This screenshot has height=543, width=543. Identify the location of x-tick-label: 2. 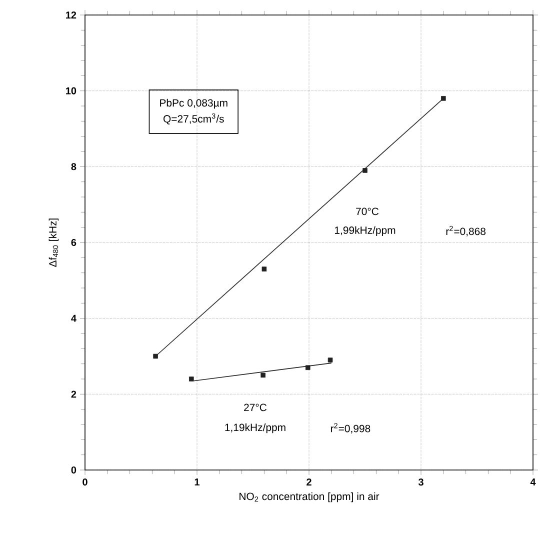
(309, 482).